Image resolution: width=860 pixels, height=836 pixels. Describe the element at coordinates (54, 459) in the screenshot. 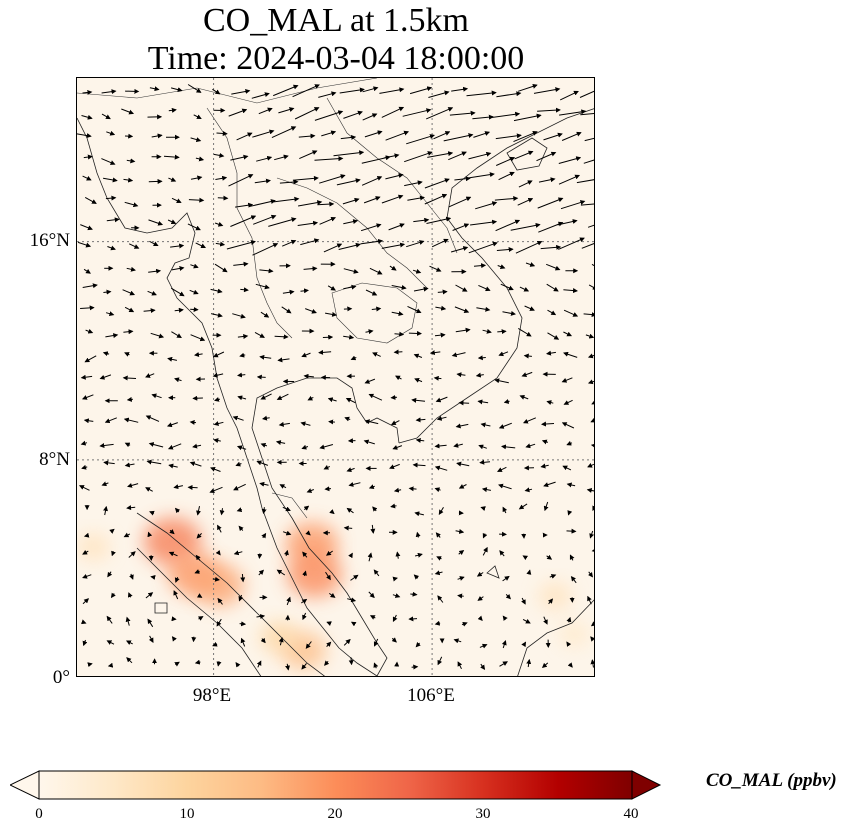

I see `lat-tick-label-8n: 8°N` at that location.